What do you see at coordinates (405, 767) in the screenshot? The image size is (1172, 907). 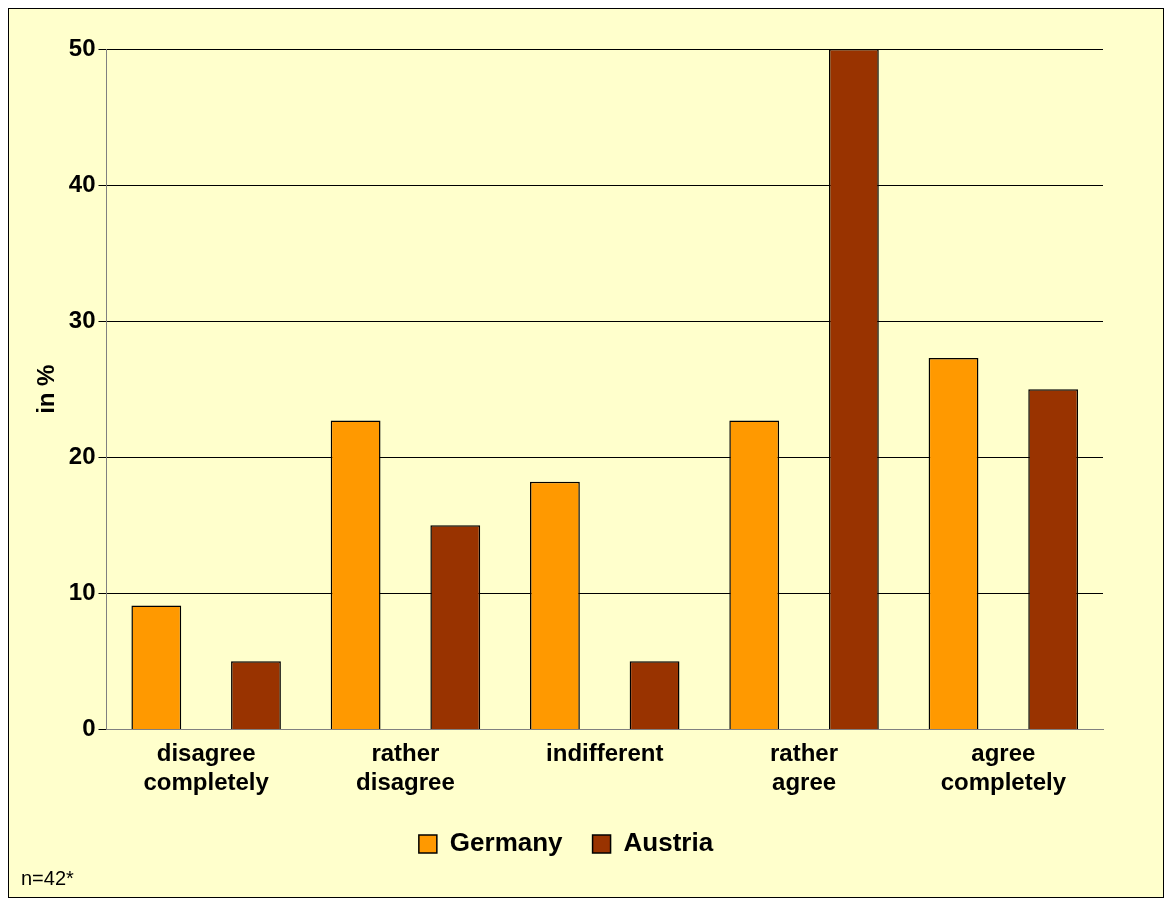 I see `x-tick-label: rather disagree` at bounding box center [405, 767].